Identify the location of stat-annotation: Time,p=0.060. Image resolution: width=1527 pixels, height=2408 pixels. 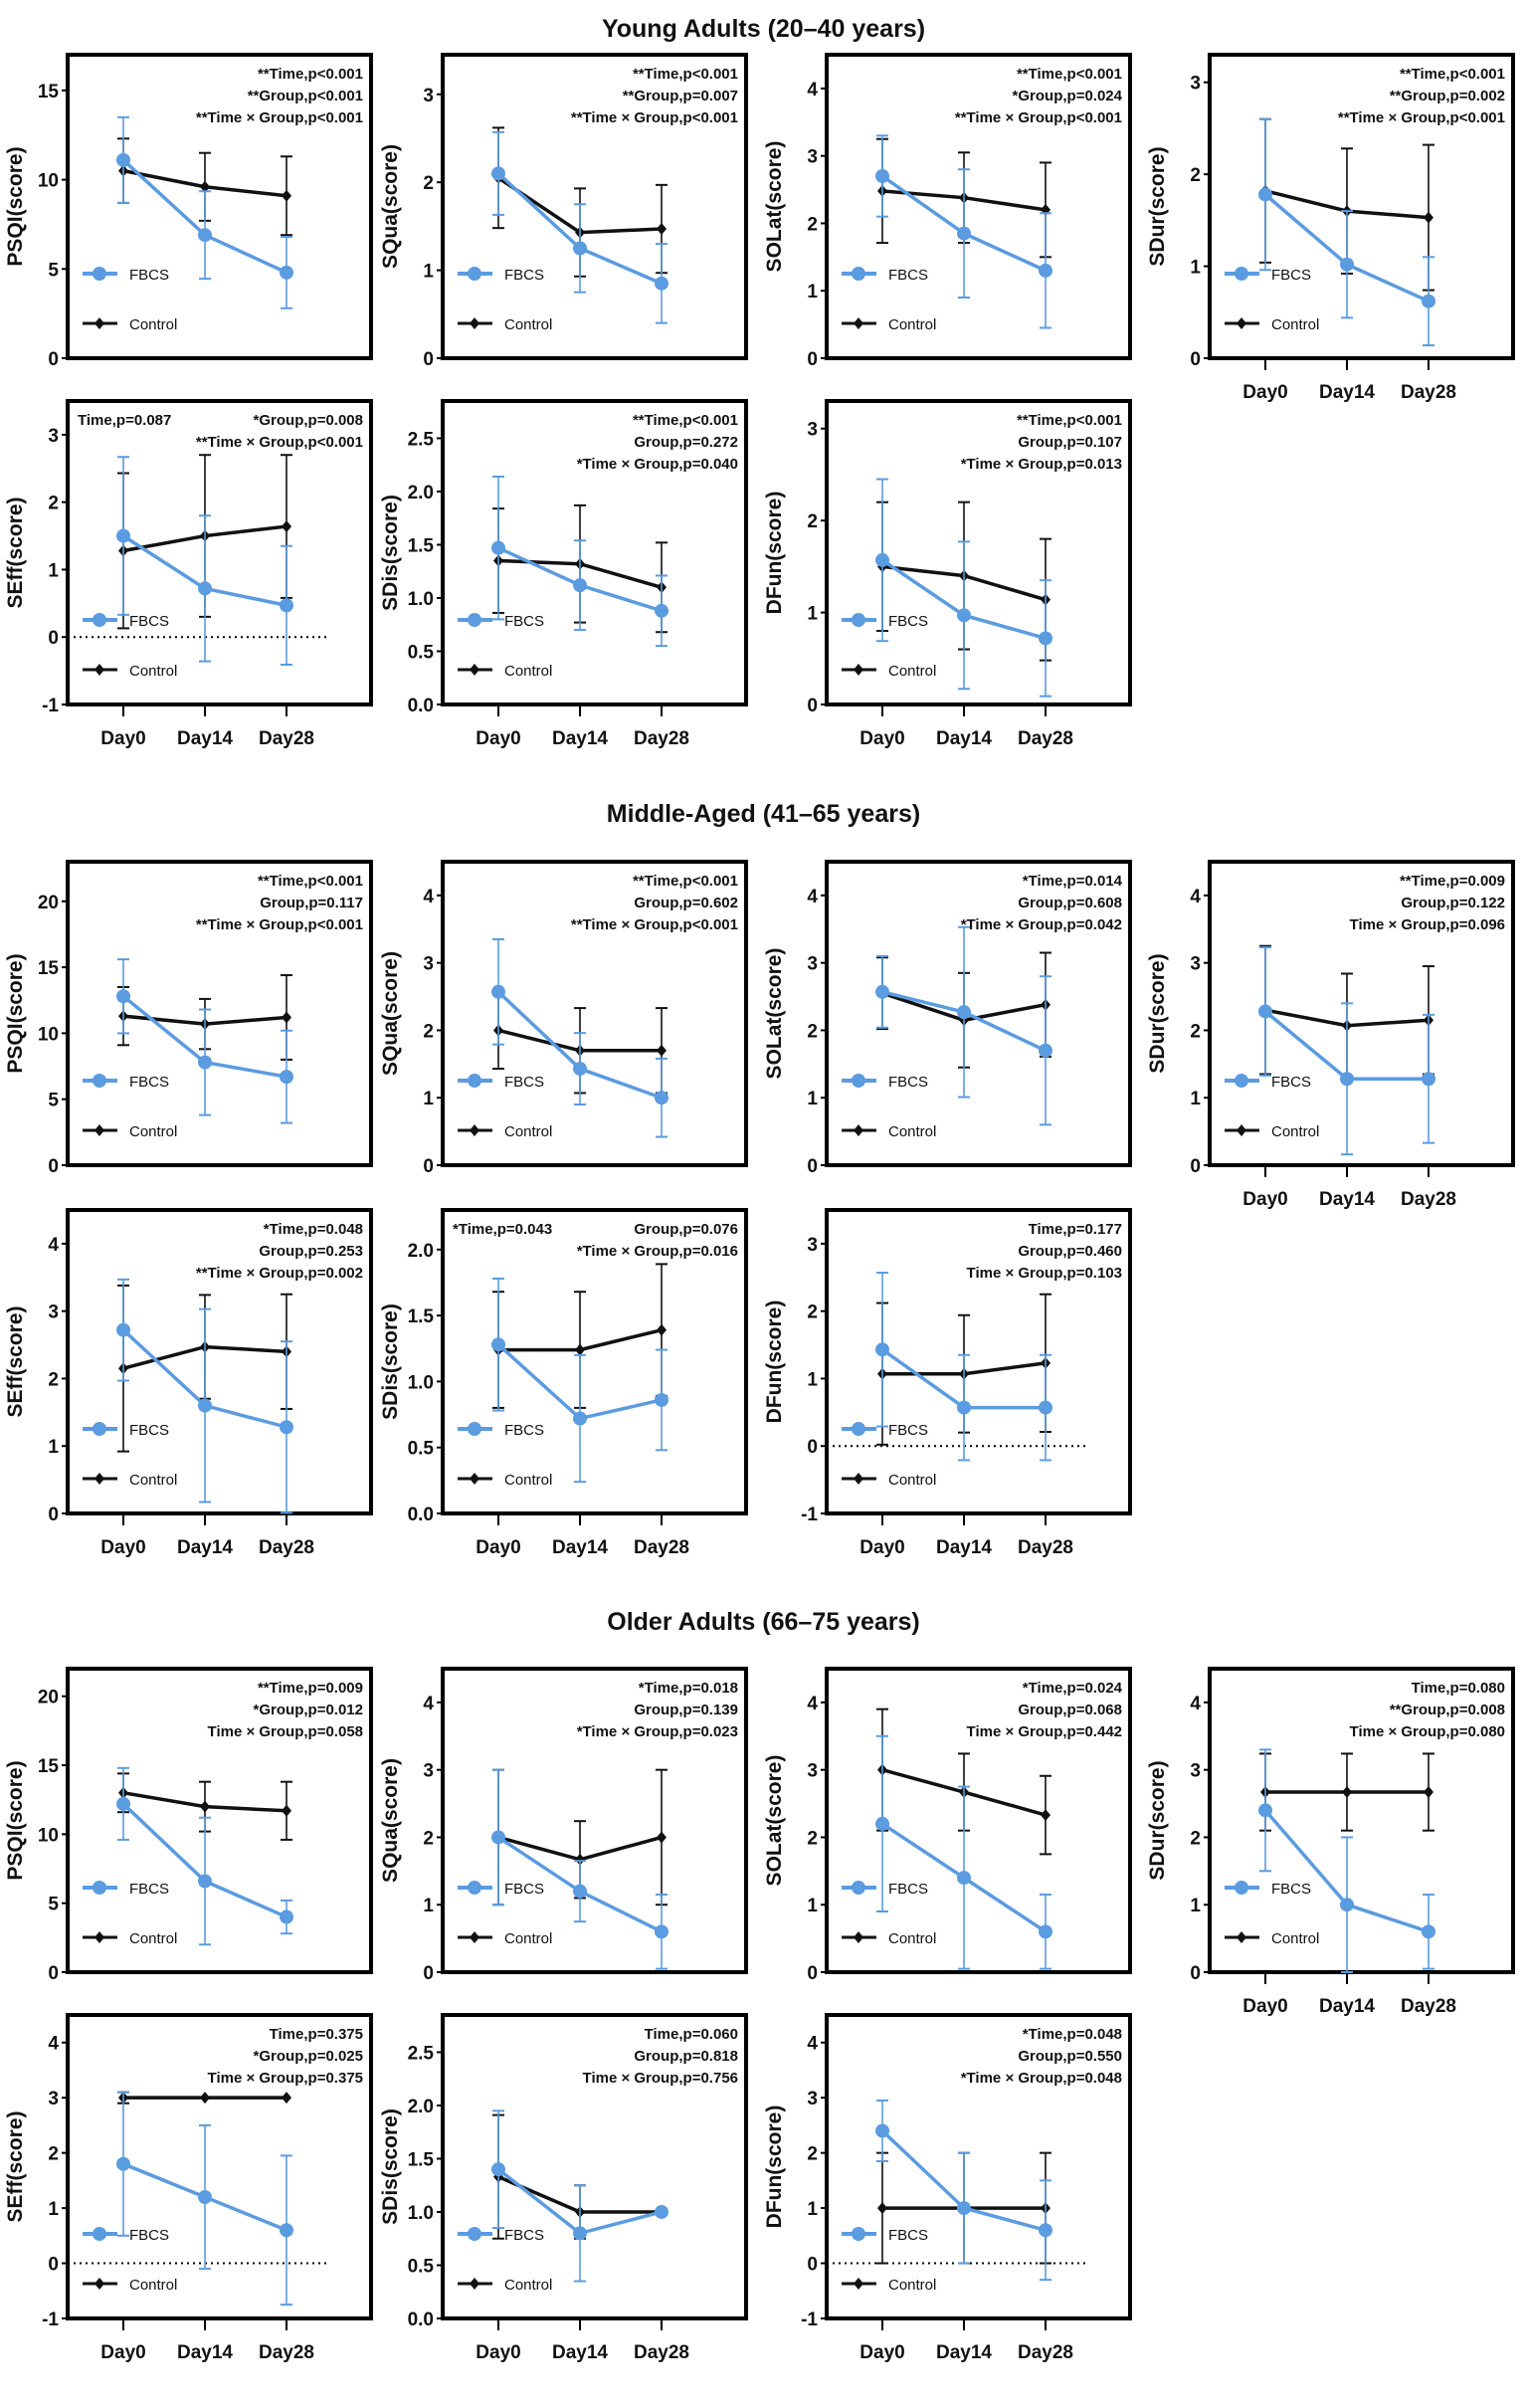
(691, 2034).